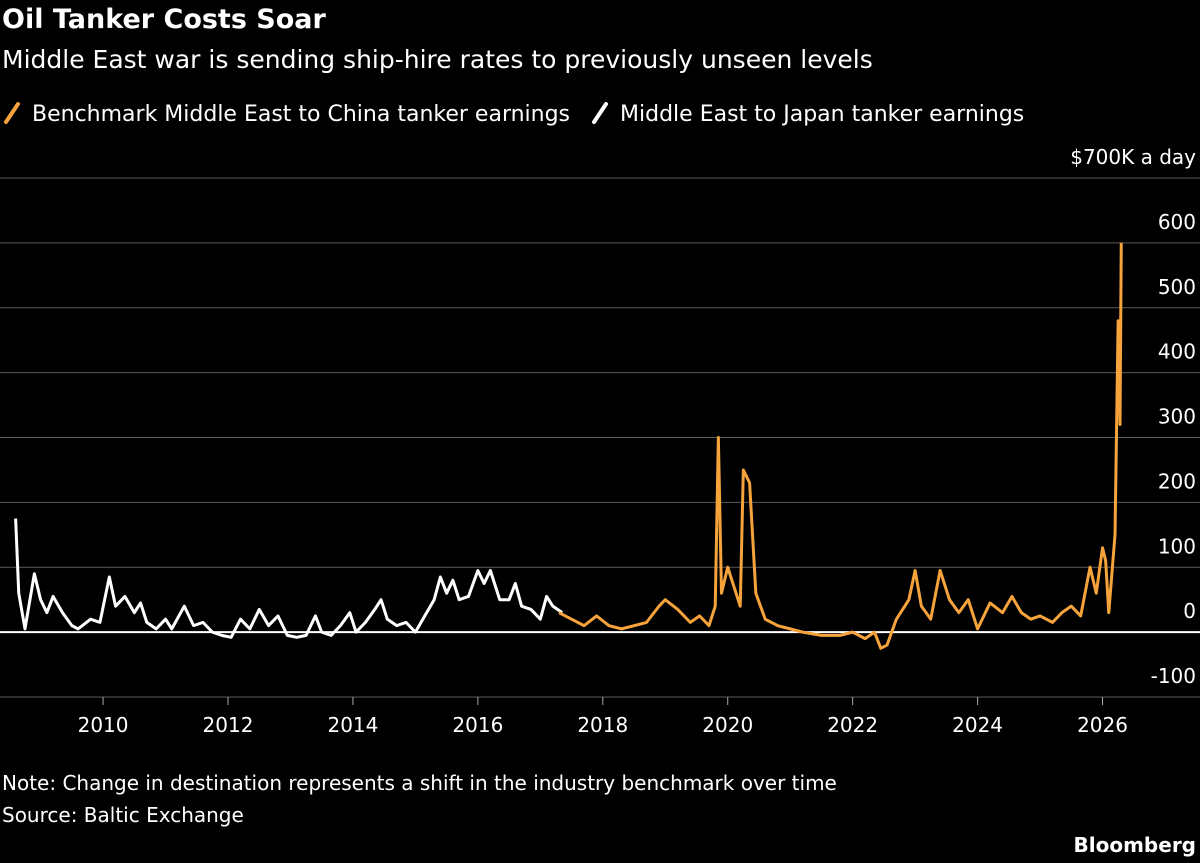  Describe the element at coordinates (123, 815) in the screenshot. I see `source: Source: Baltic Exchange` at that location.